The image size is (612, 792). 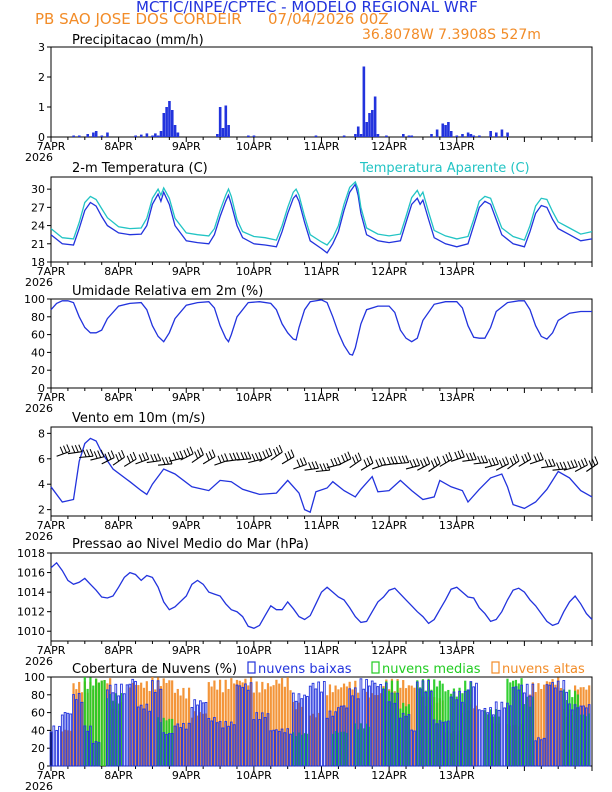 What do you see at coordinates (38, 748) in the screenshot?
I see `y-tick-label: 20` at bounding box center [38, 748].